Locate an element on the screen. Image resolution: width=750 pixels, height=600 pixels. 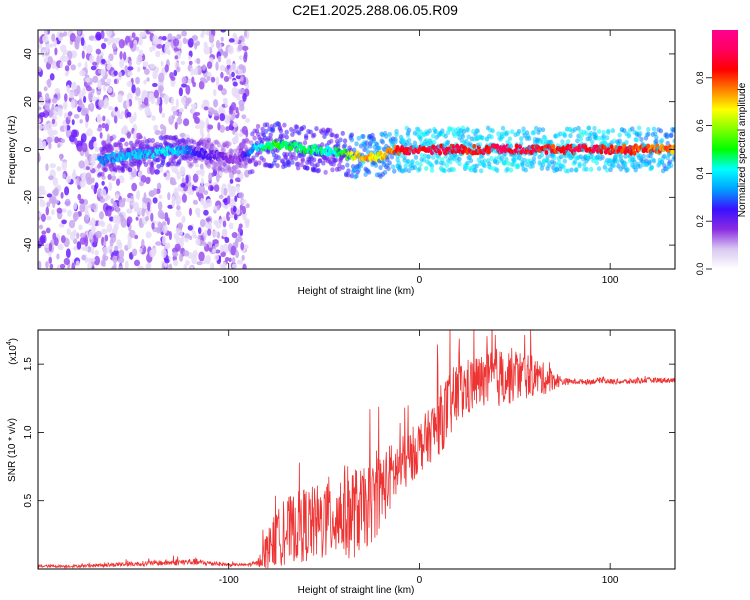
spectrogram-x-tick-label: -100 is located at coordinates (229, 280).